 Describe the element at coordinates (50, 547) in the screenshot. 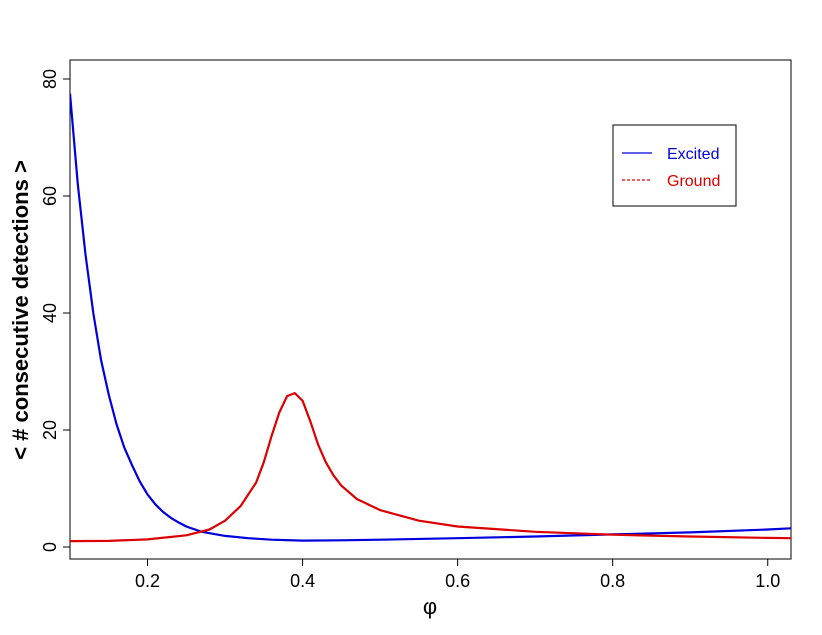

I see `y-tick-label: 0` at that location.